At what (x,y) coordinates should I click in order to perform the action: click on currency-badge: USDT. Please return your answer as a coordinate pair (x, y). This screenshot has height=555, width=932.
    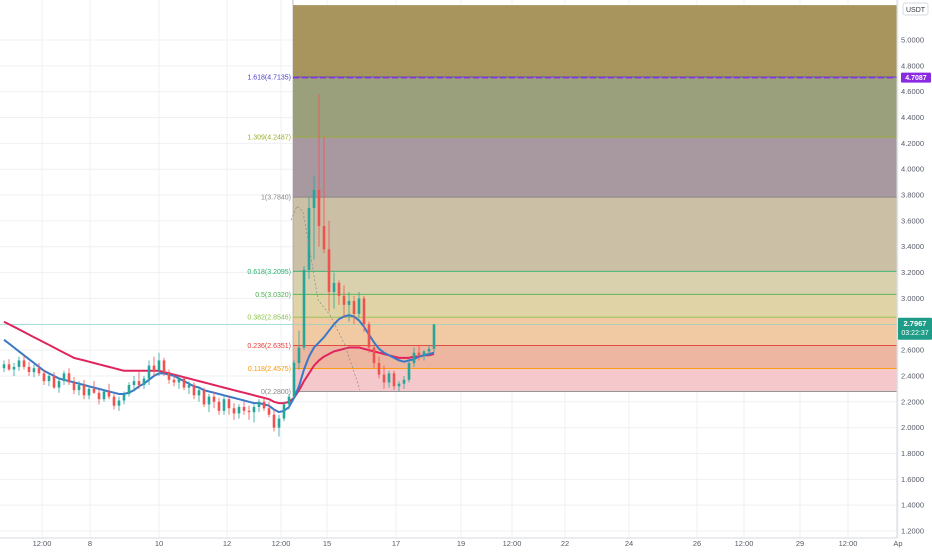
    Looking at the image, I should click on (915, 9).